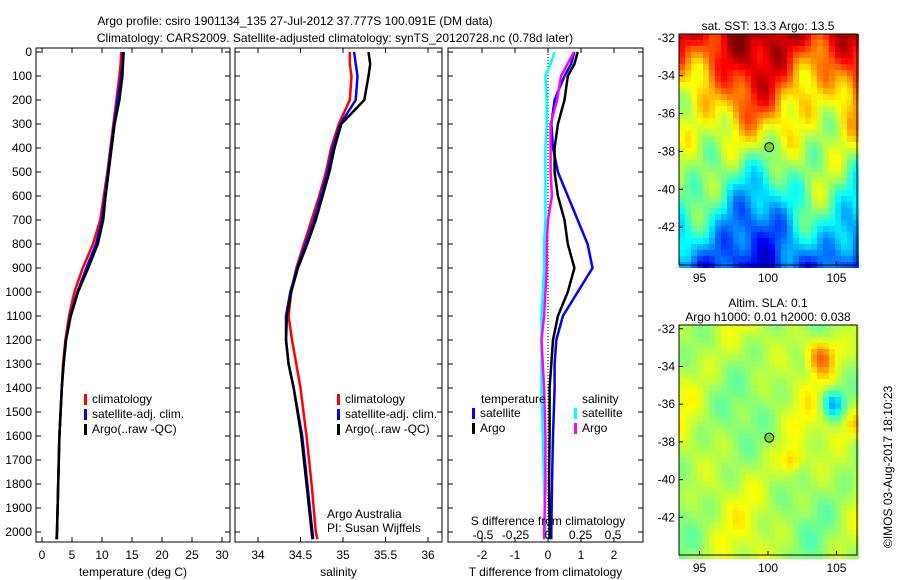  What do you see at coordinates (18, 292) in the screenshot?
I see `y-tick-label: 1000` at bounding box center [18, 292].